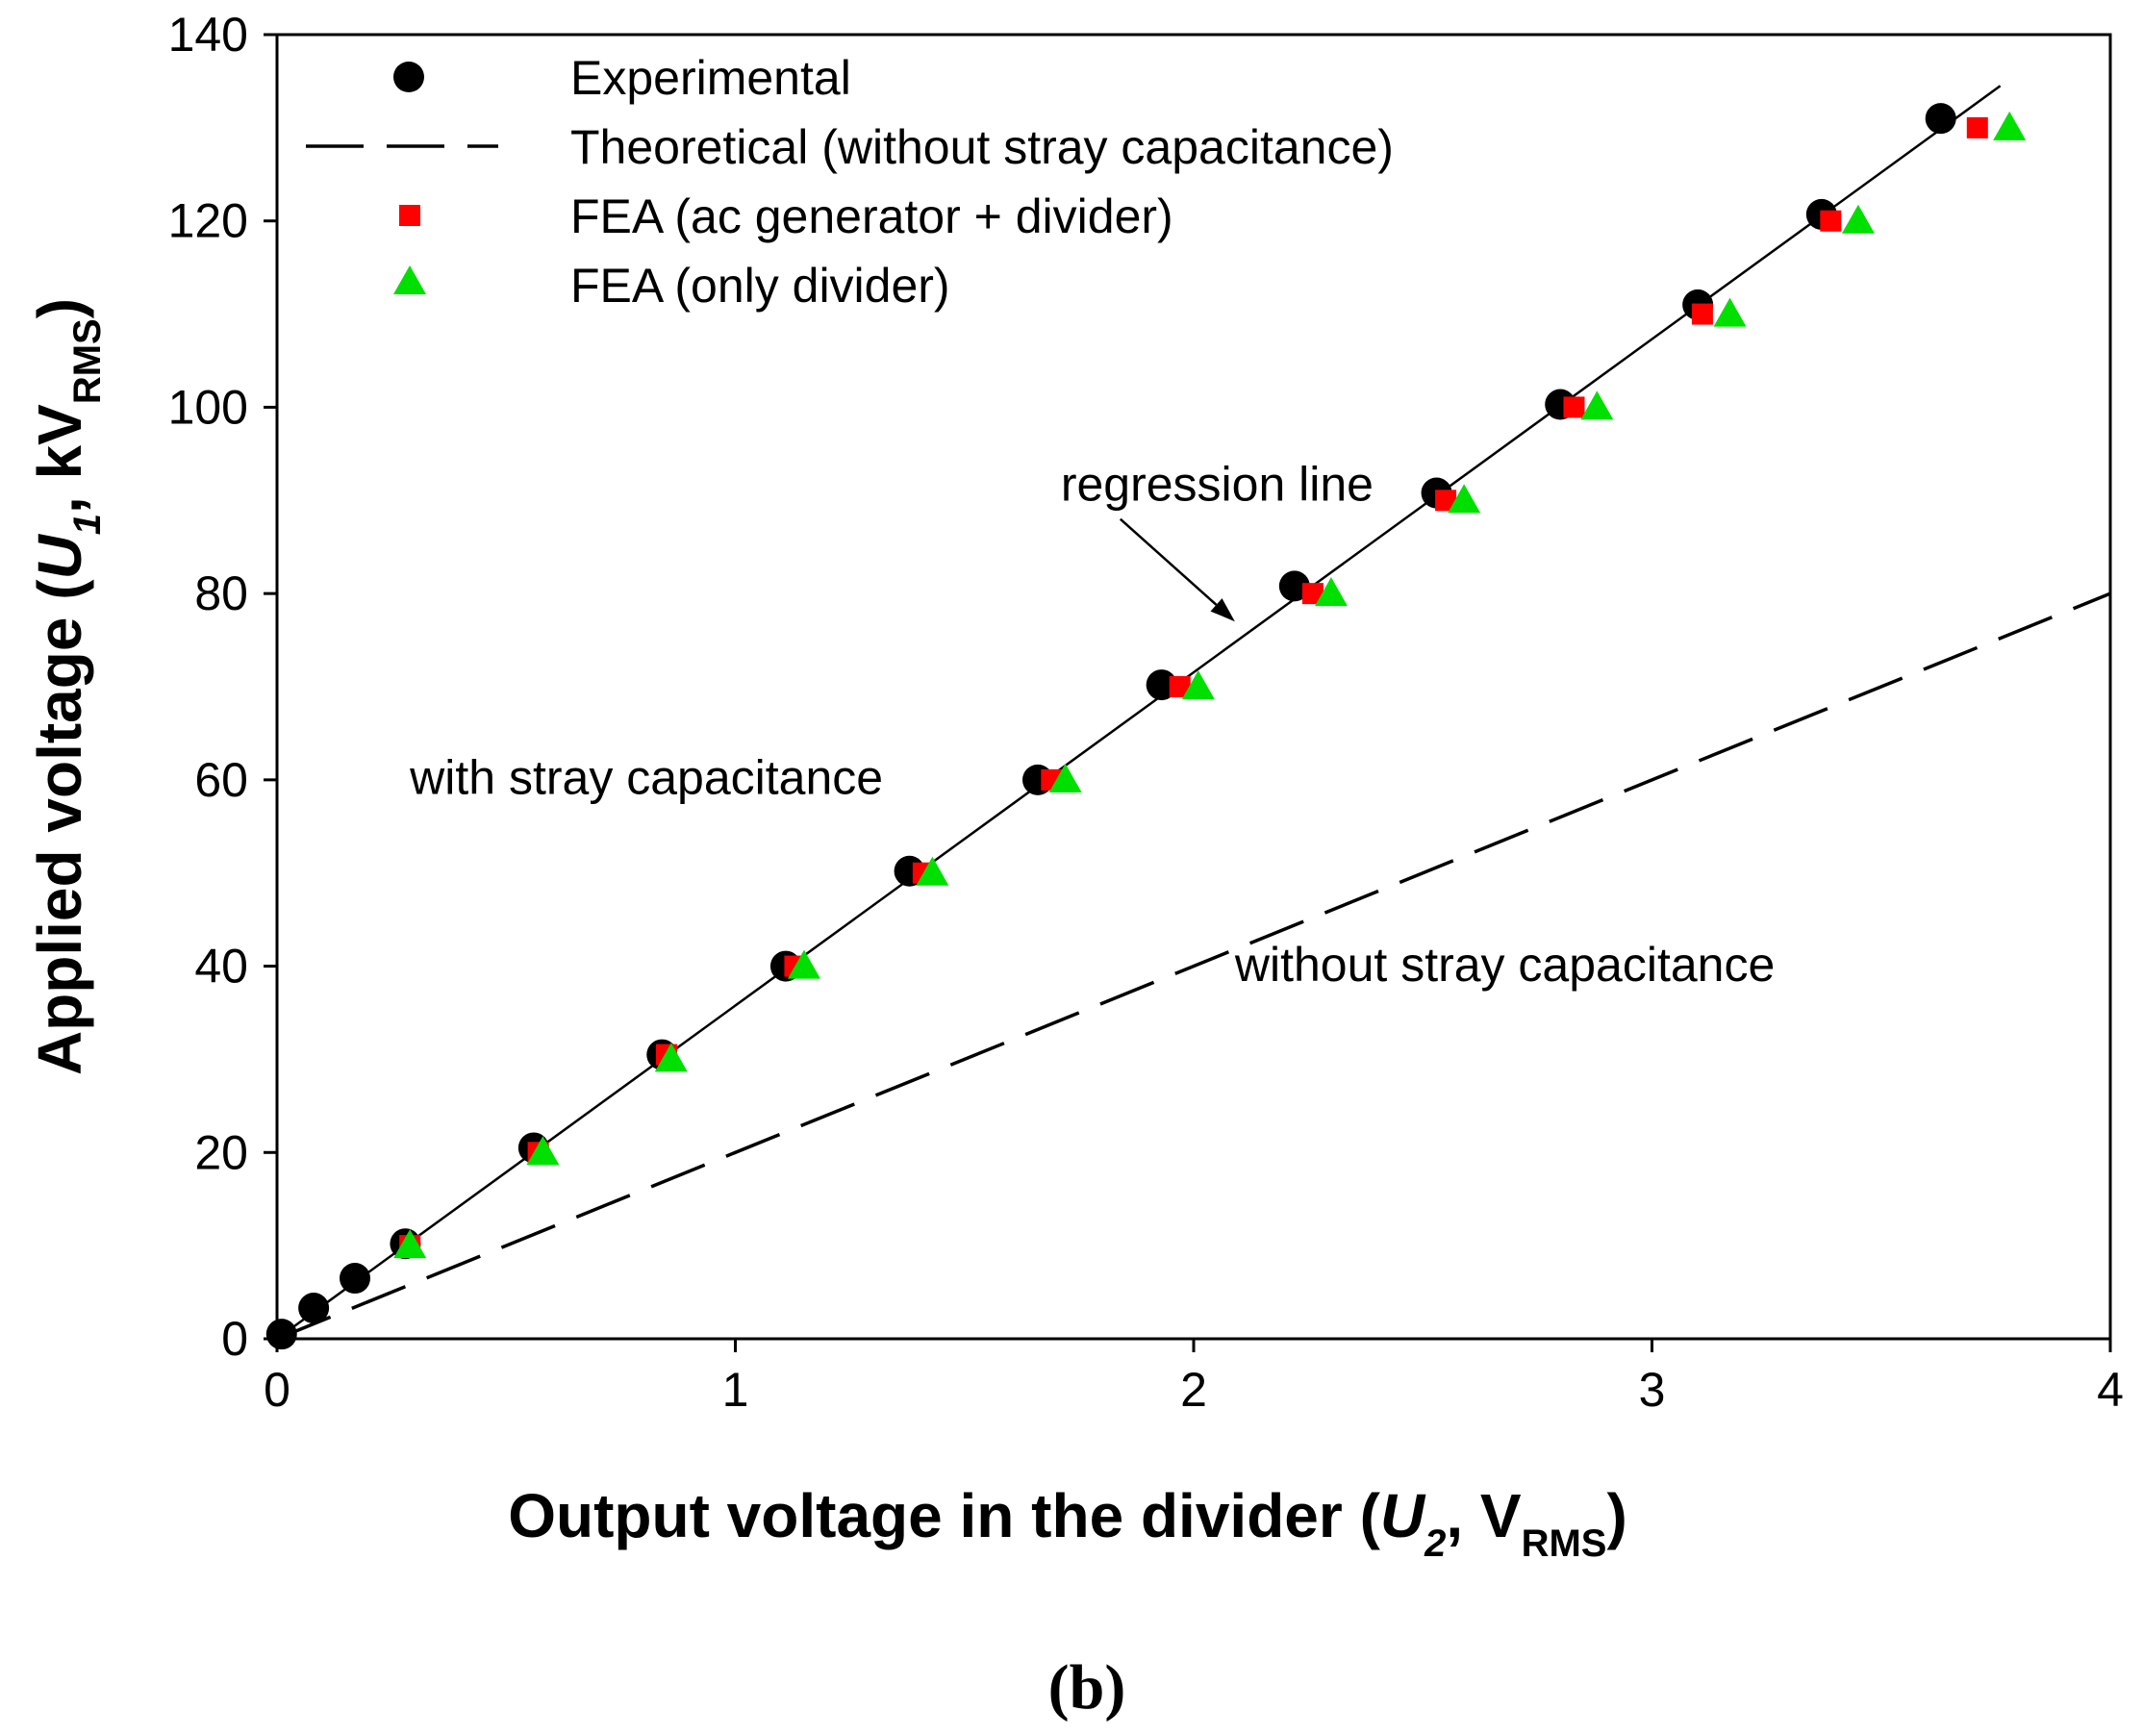 This screenshot has width=2143, height=1736. Describe the element at coordinates (408, 77) in the screenshot. I see `legend-marker-circle` at that location.